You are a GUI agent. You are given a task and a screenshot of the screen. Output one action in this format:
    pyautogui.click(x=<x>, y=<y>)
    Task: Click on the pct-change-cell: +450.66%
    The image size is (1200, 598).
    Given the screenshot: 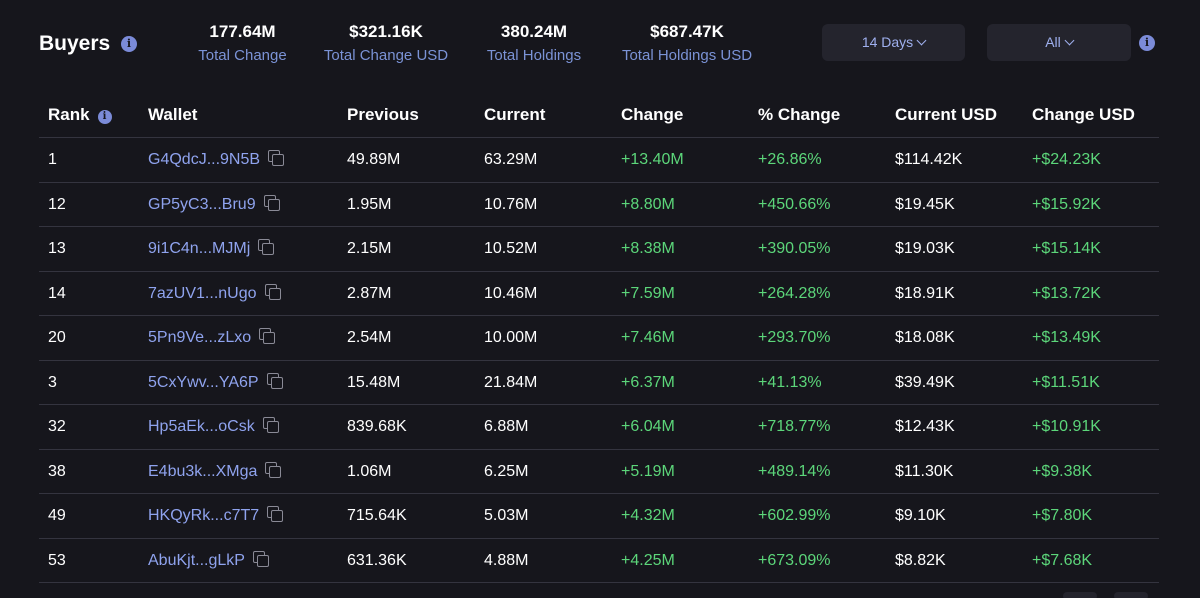 What is the action you would take?
    pyautogui.click(x=794, y=204)
    